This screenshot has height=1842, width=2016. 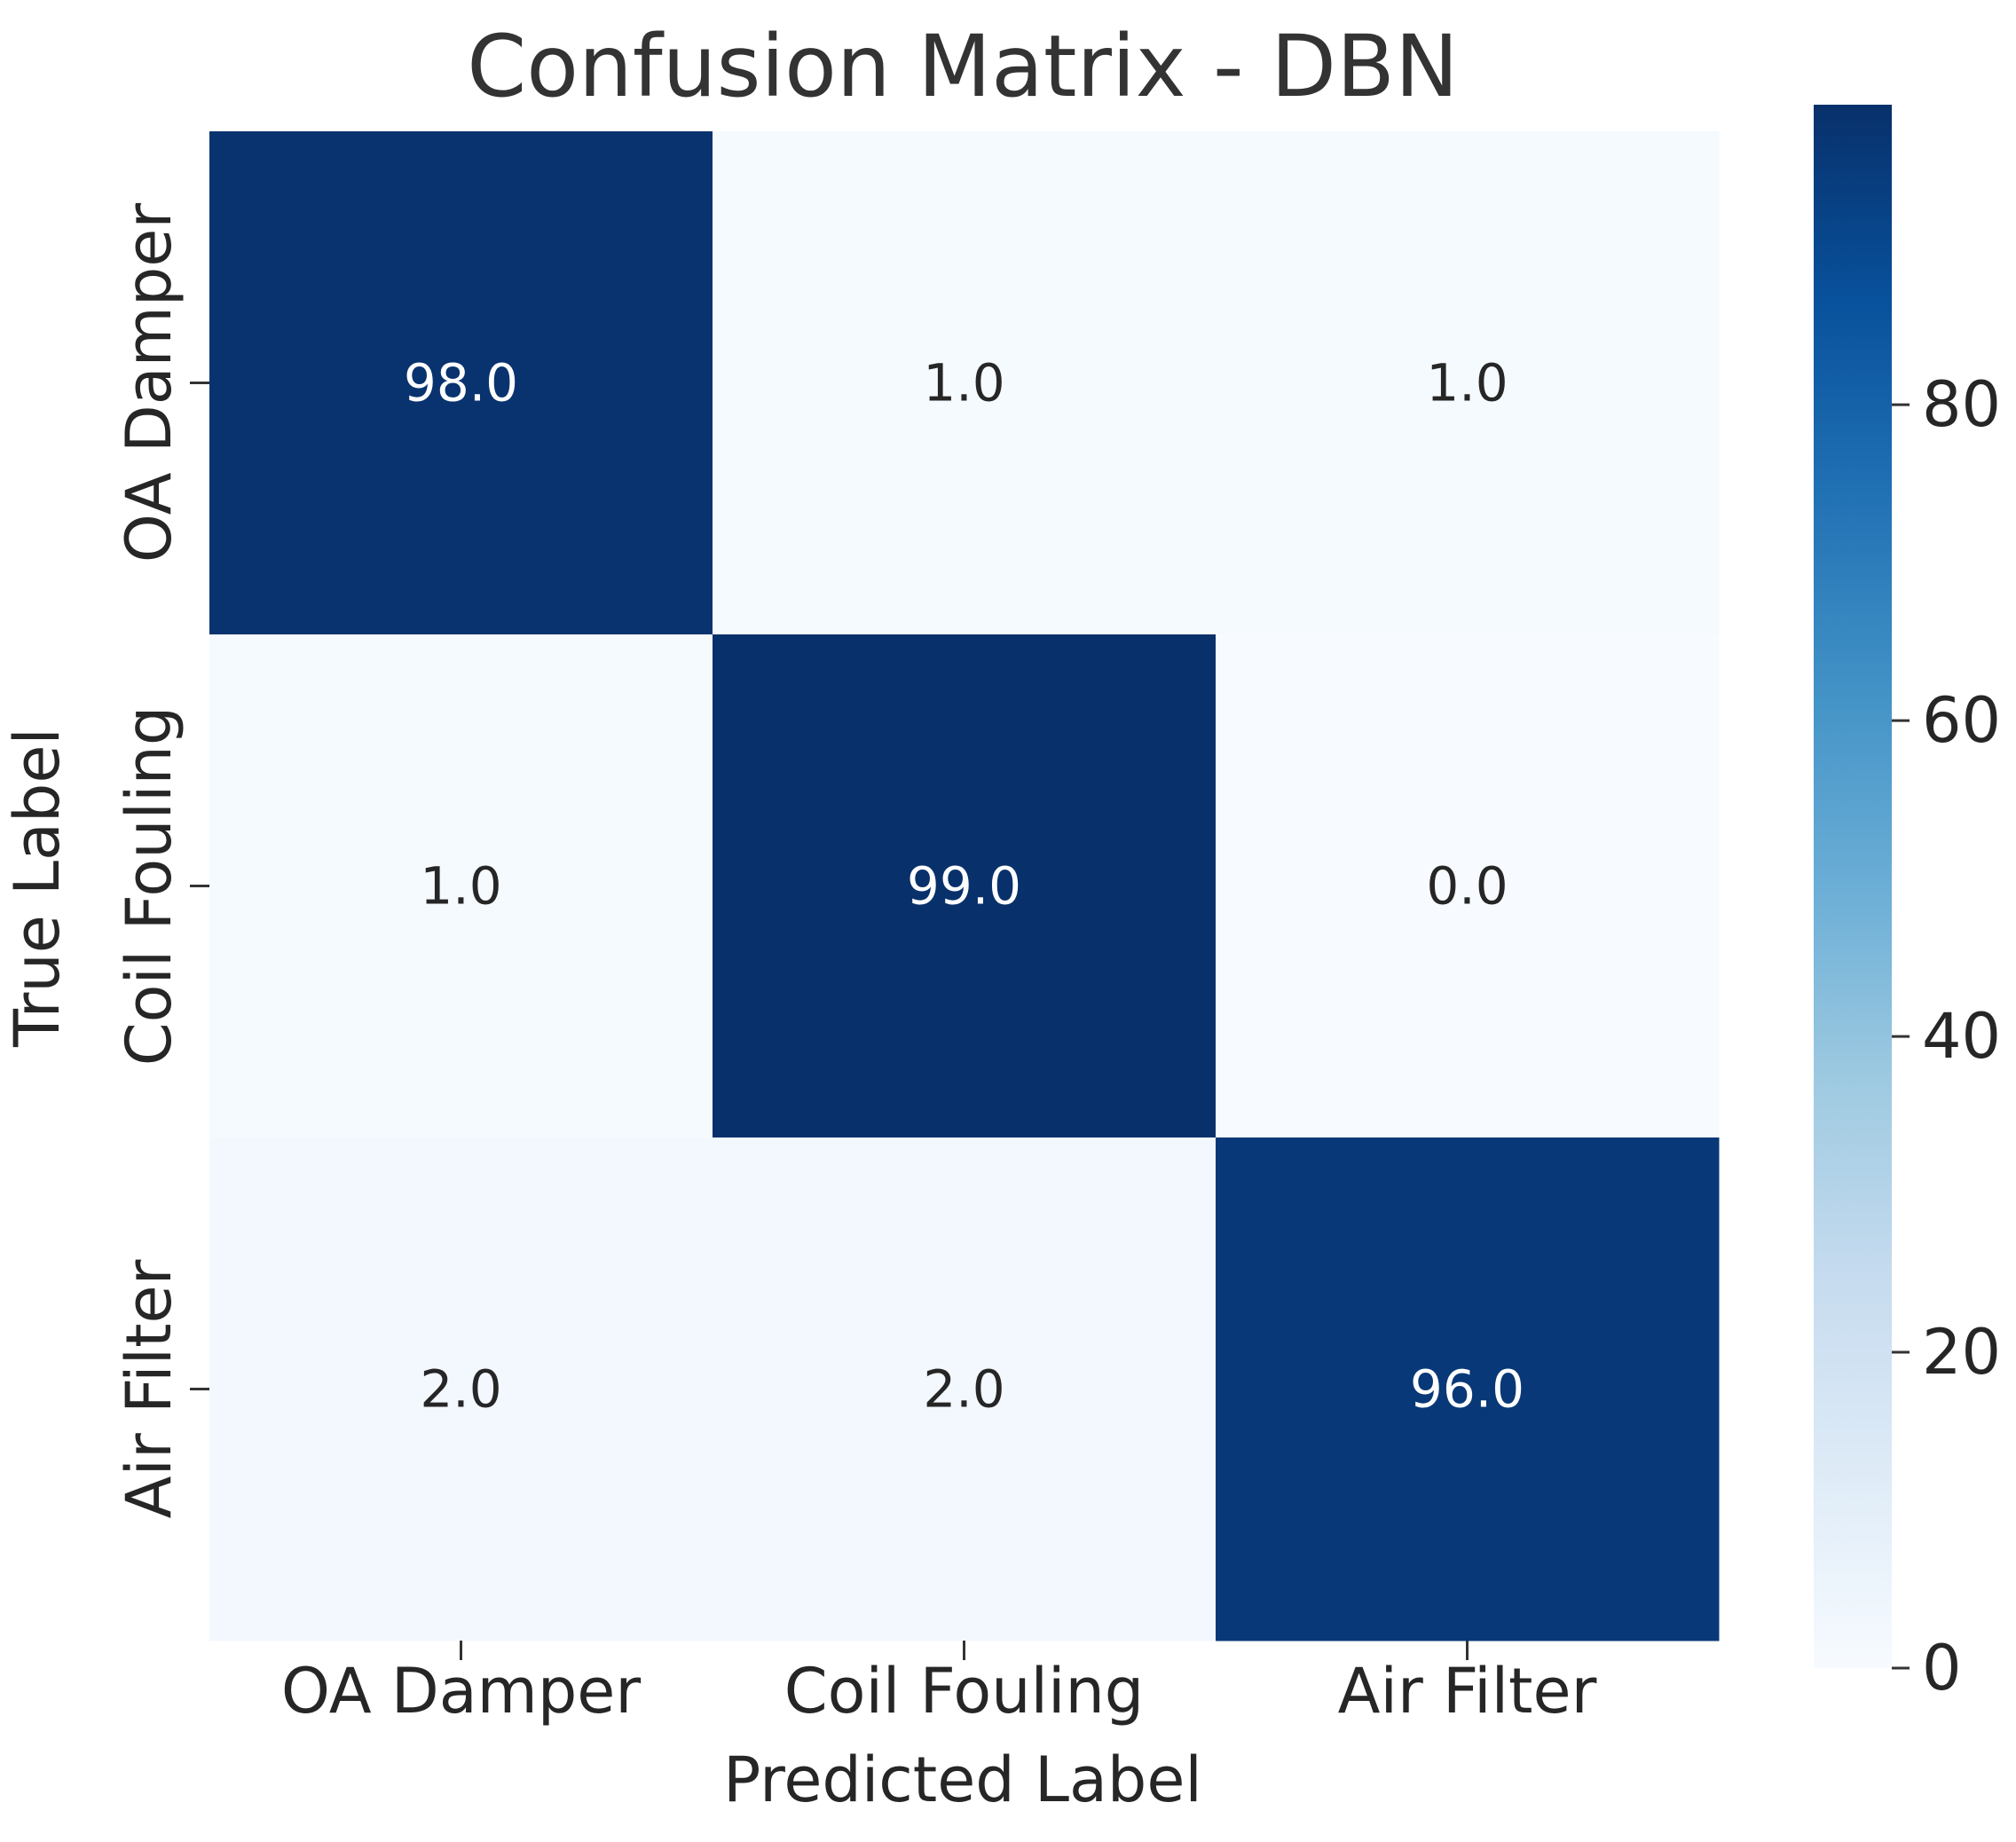 I want to click on cell-value-label: 98.0, so click(x=461, y=383).